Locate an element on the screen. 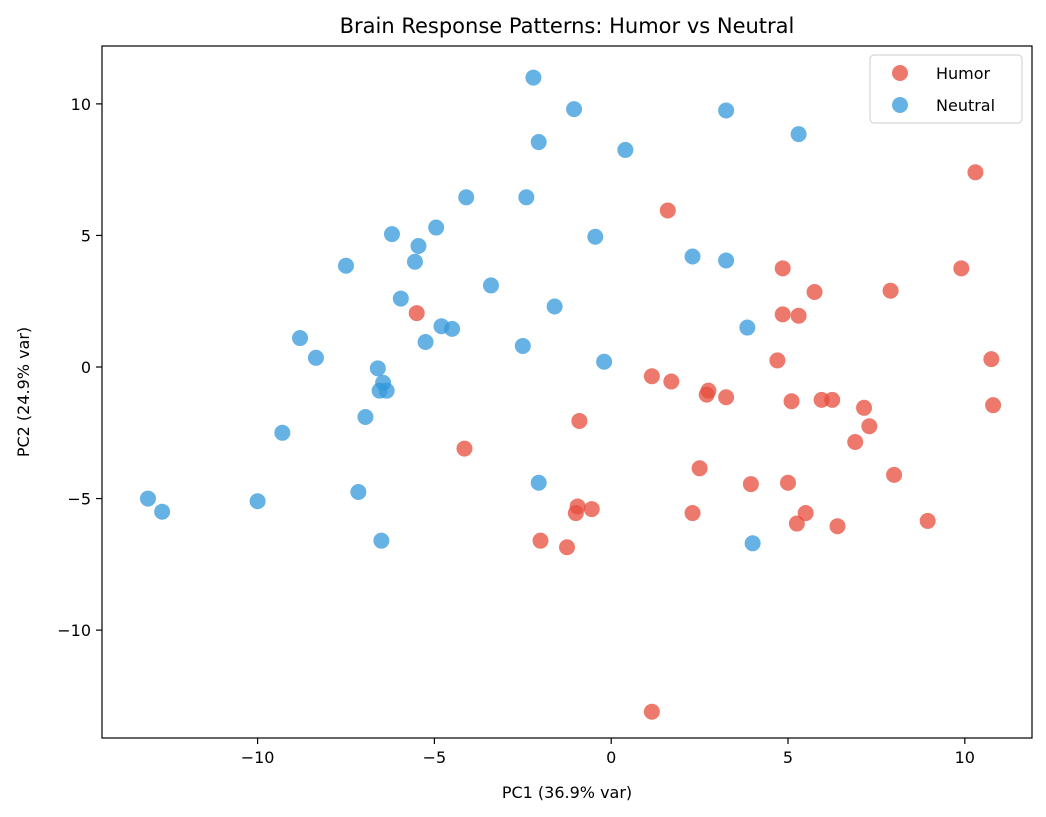  y-axis: −10 −5 0 5 10 is located at coordinates (79, 367).